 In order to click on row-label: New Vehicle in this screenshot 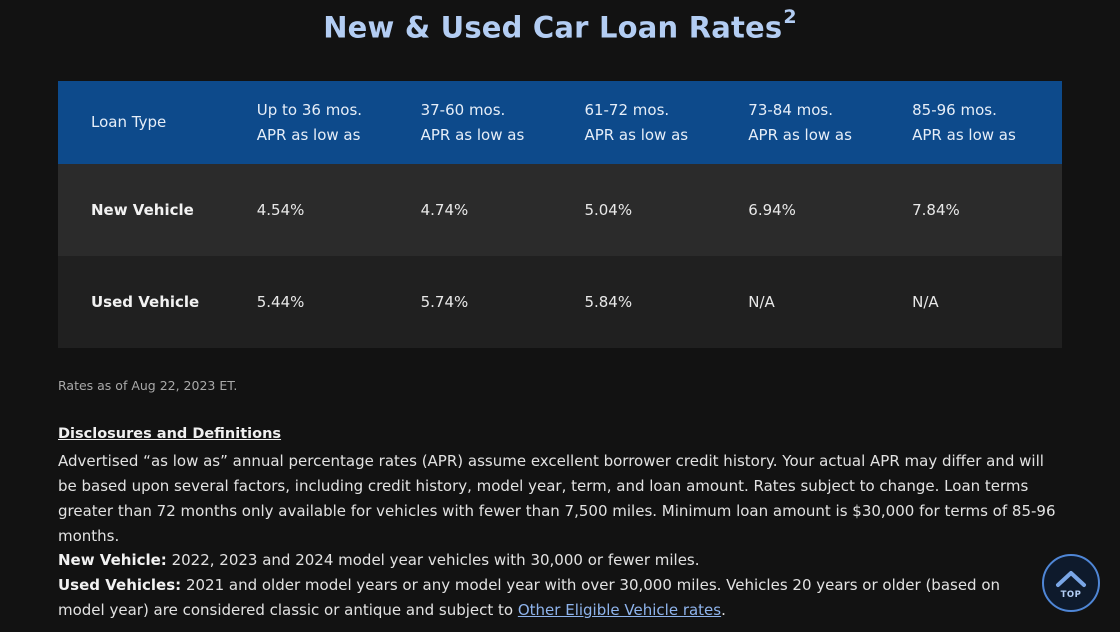, I will do `click(142, 210)`.